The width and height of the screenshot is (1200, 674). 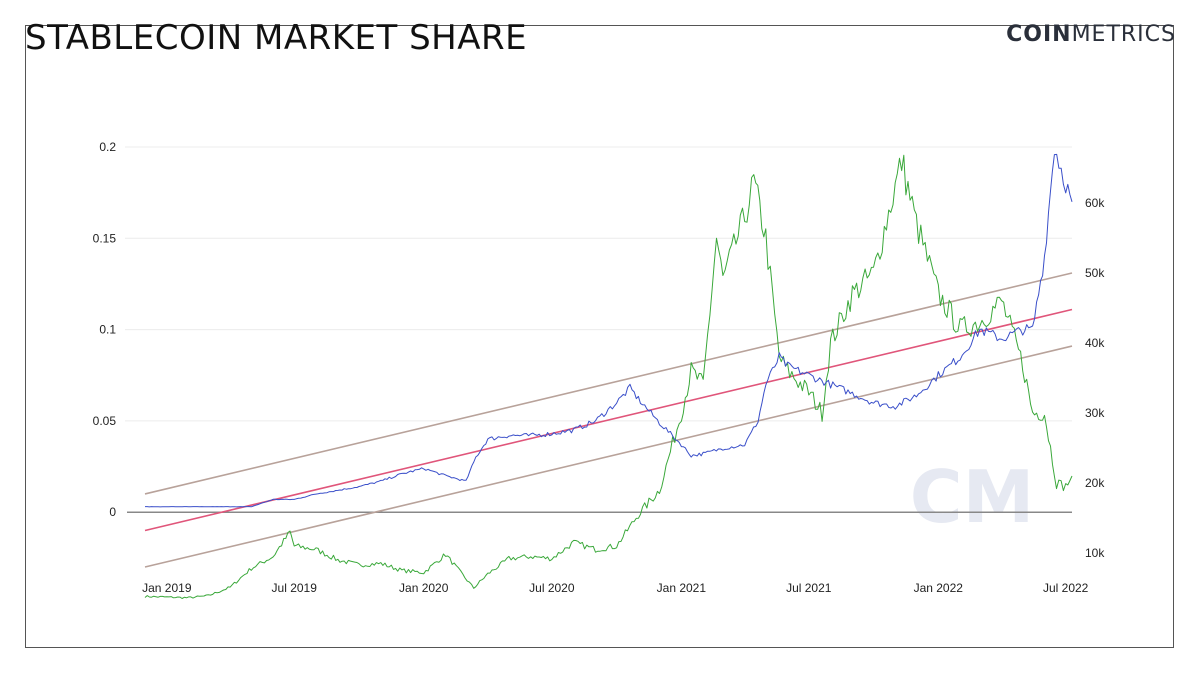 I want to click on y-left-tick-label: 0.15, so click(x=105, y=238).